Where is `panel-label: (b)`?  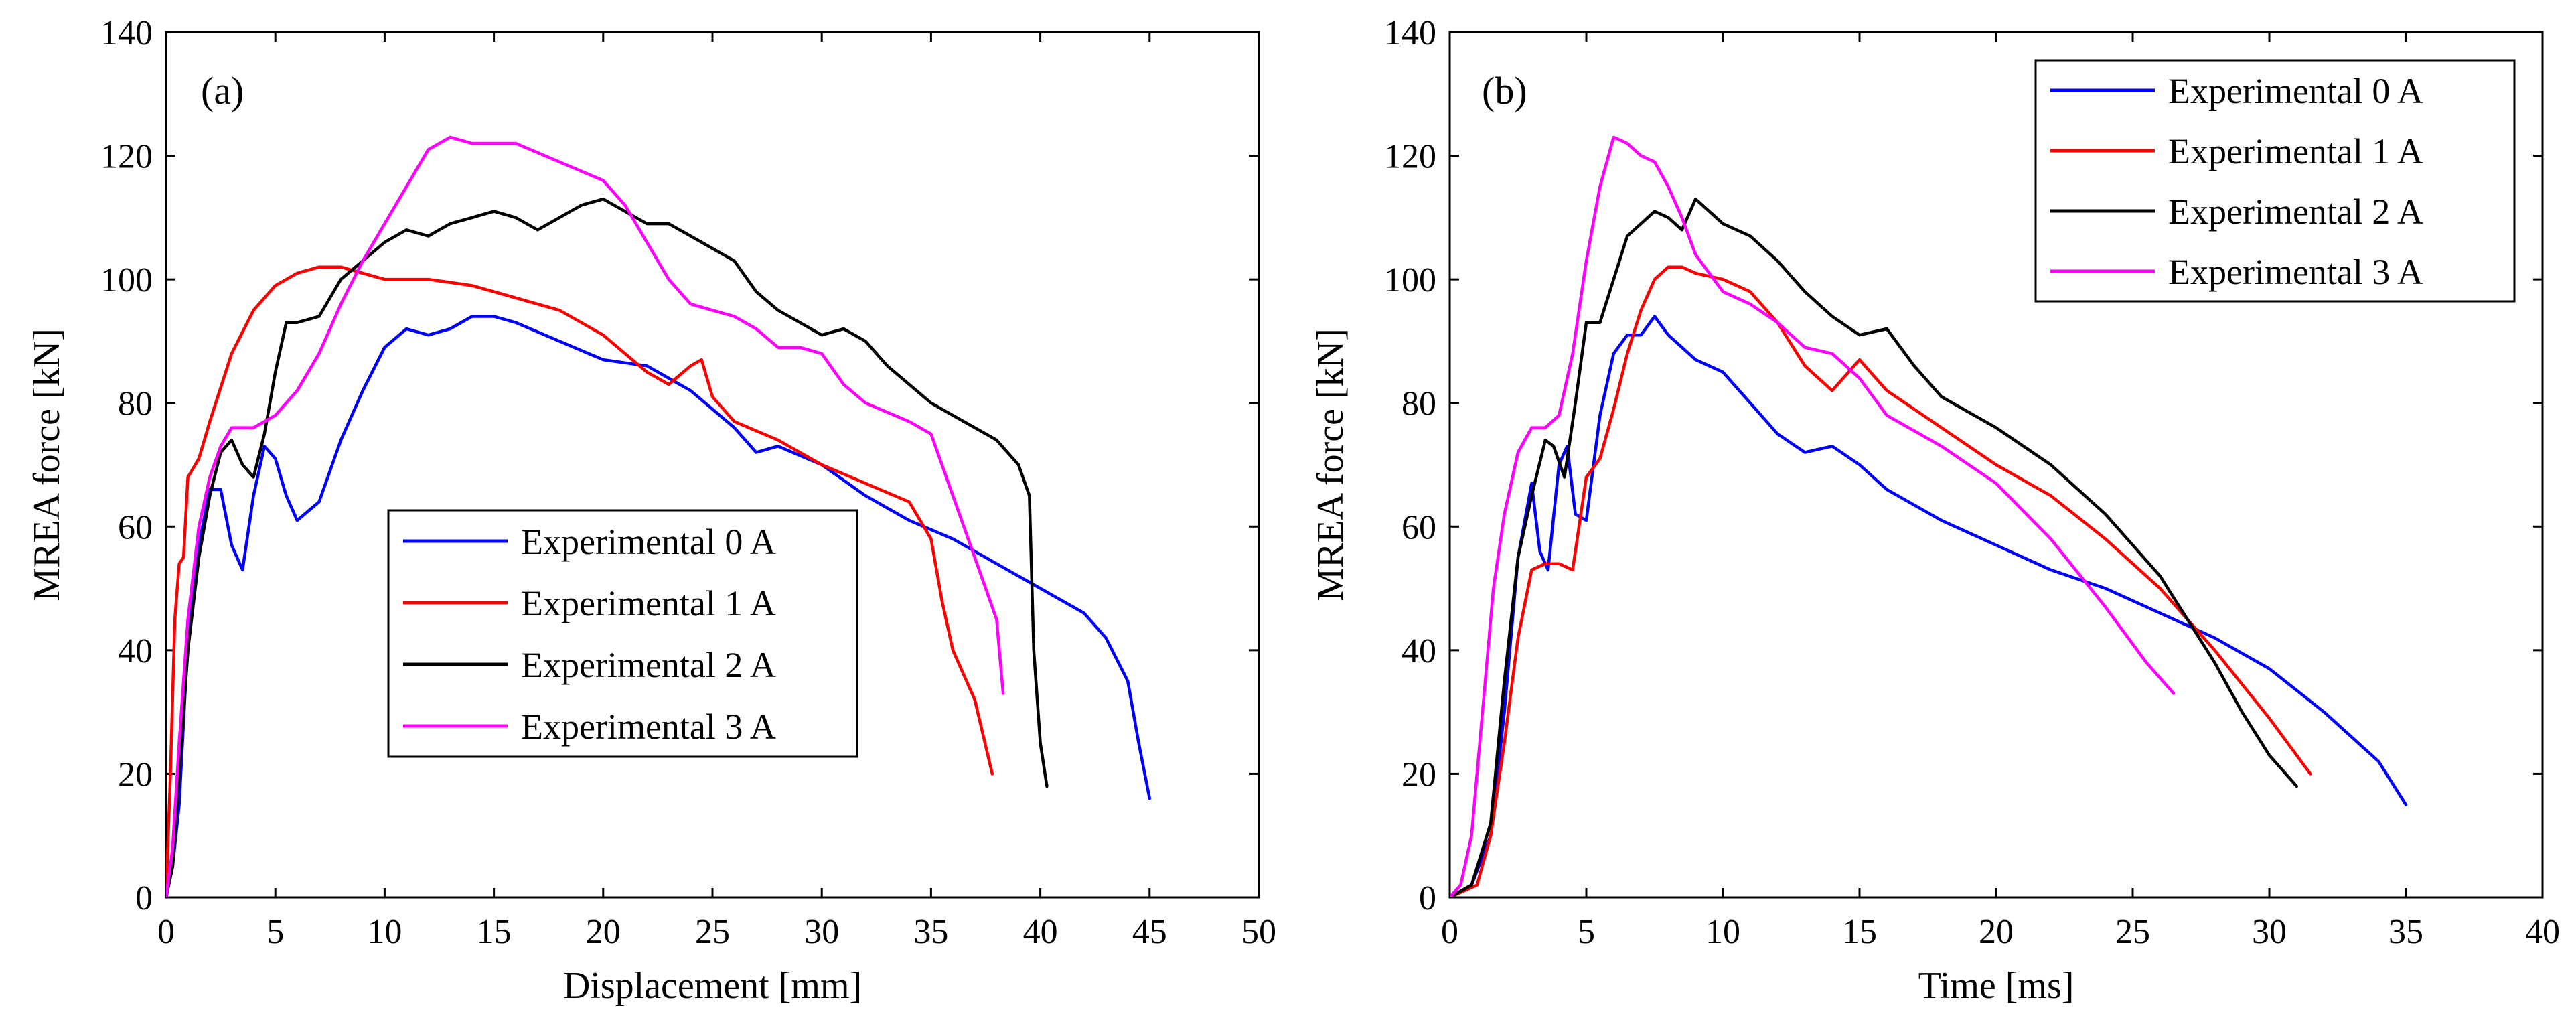
panel-label: (b) is located at coordinates (1504, 91).